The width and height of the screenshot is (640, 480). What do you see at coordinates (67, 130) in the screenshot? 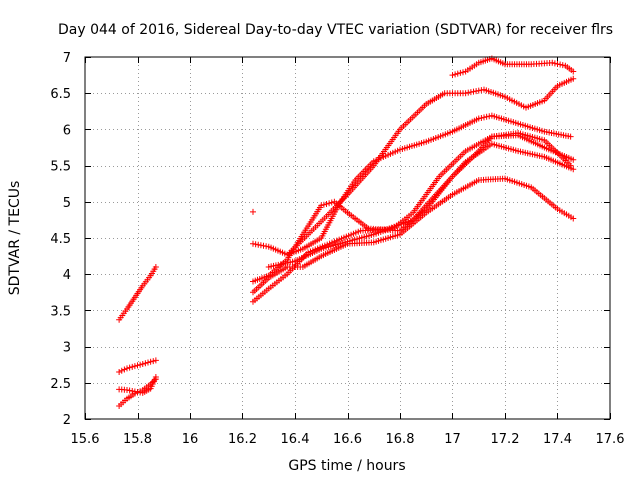
I see `y-tick-label: 6` at bounding box center [67, 130].